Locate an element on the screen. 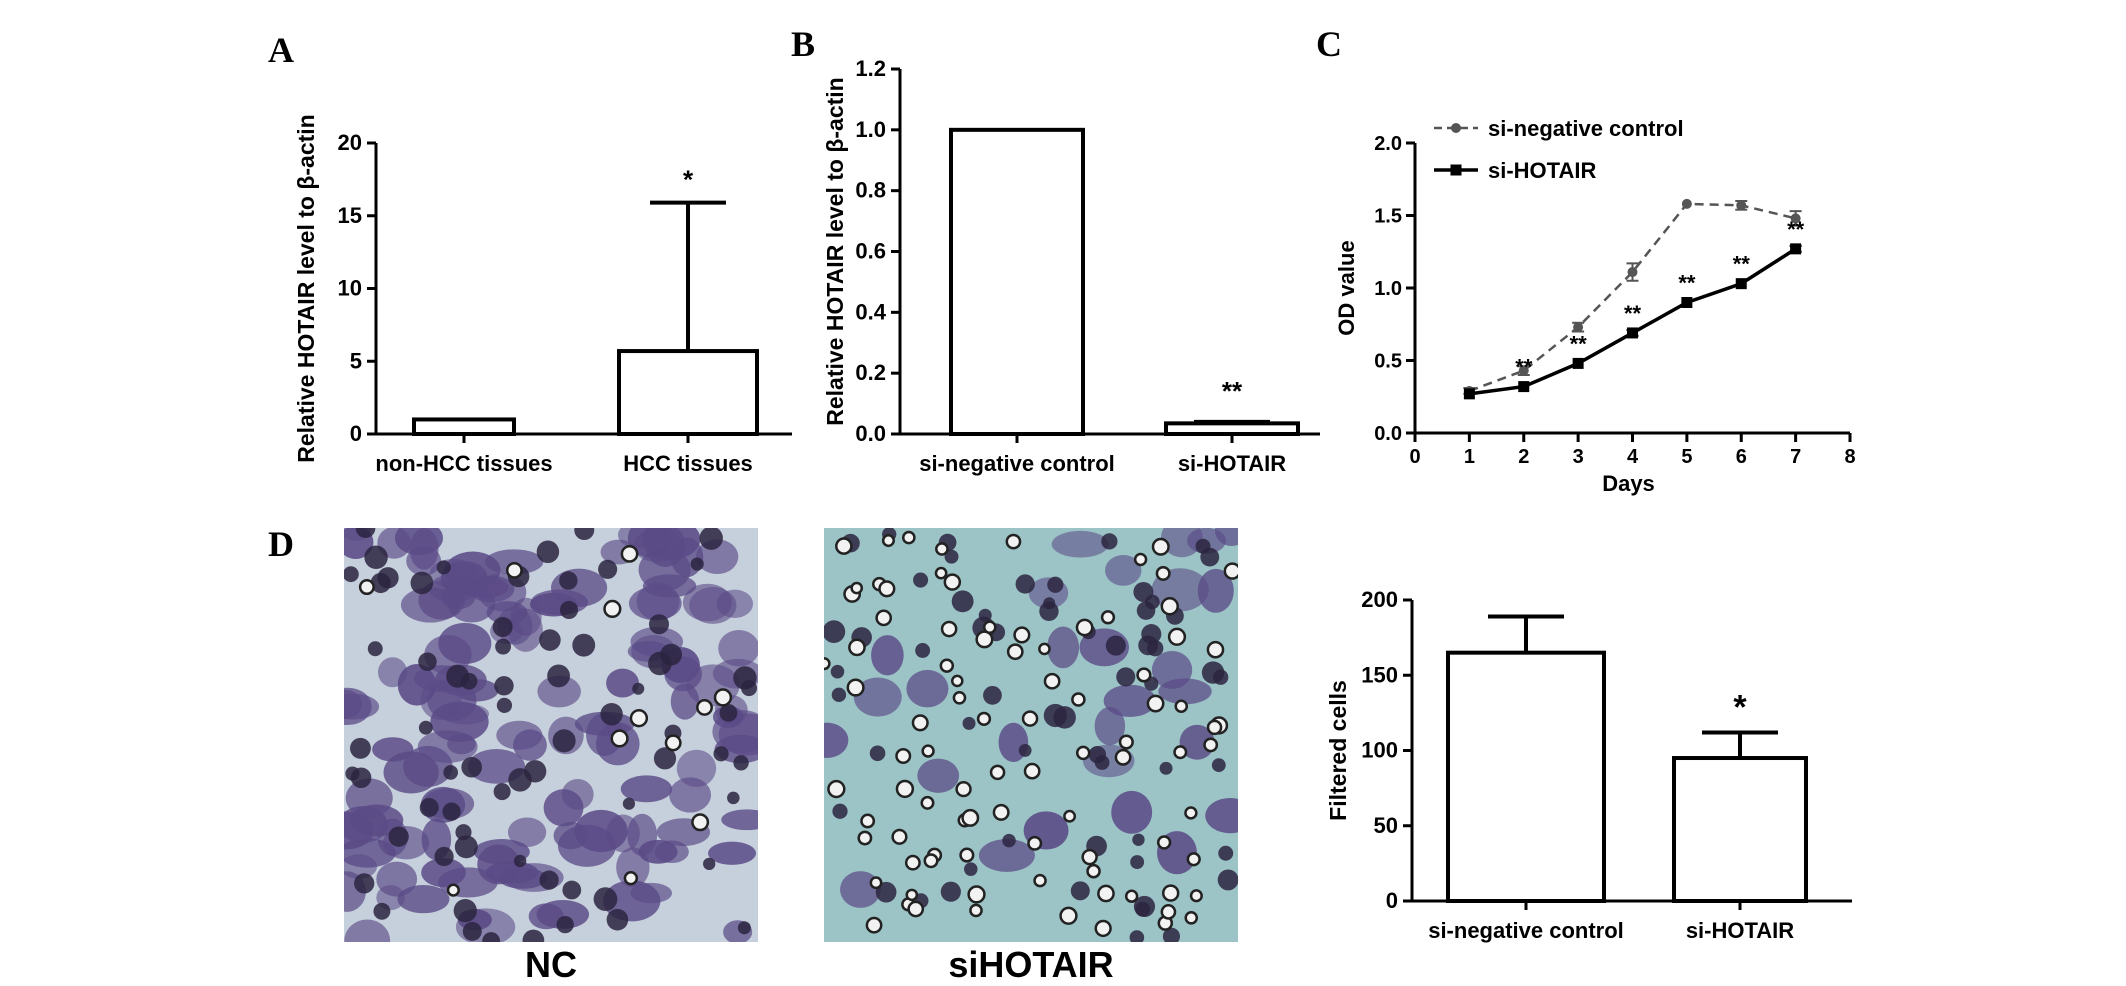 The height and width of the screenshot is (986, 2126). bar-a is located at coordinates (464, 427).